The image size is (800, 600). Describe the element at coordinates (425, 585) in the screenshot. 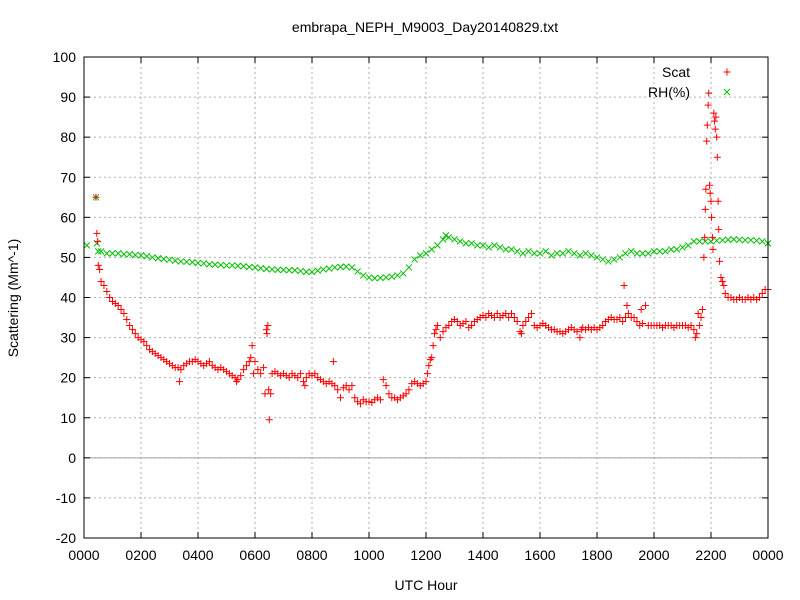

I see `x-axis-label: UTC Hour` at that location.